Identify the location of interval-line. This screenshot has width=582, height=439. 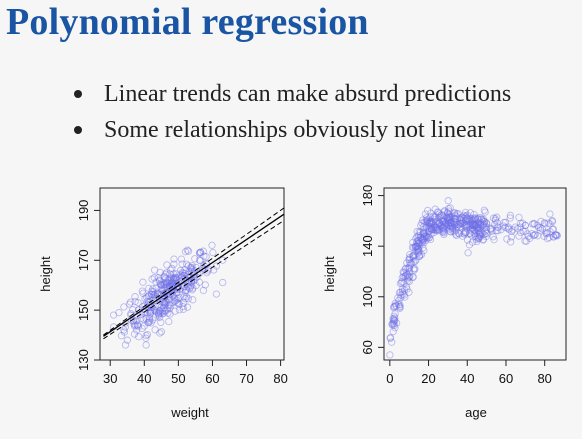
(194, 271).